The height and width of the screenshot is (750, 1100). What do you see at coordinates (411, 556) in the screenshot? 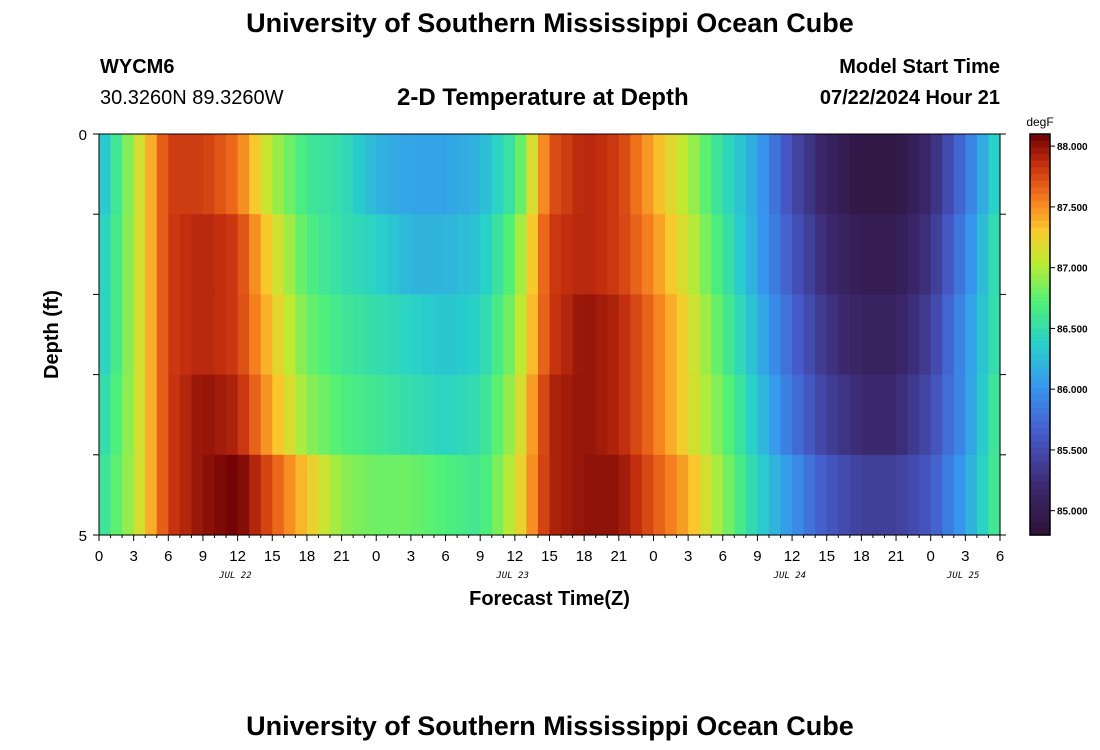
I see `x-tick-label: 3` at bounding box center [411, 556].